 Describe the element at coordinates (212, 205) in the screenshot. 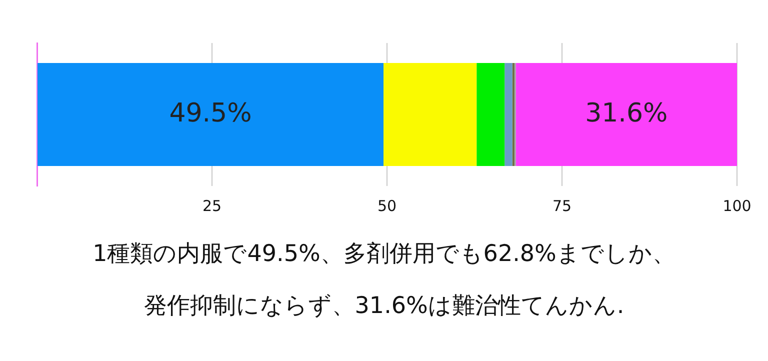

I see `x-tick-label: 25` at that location.